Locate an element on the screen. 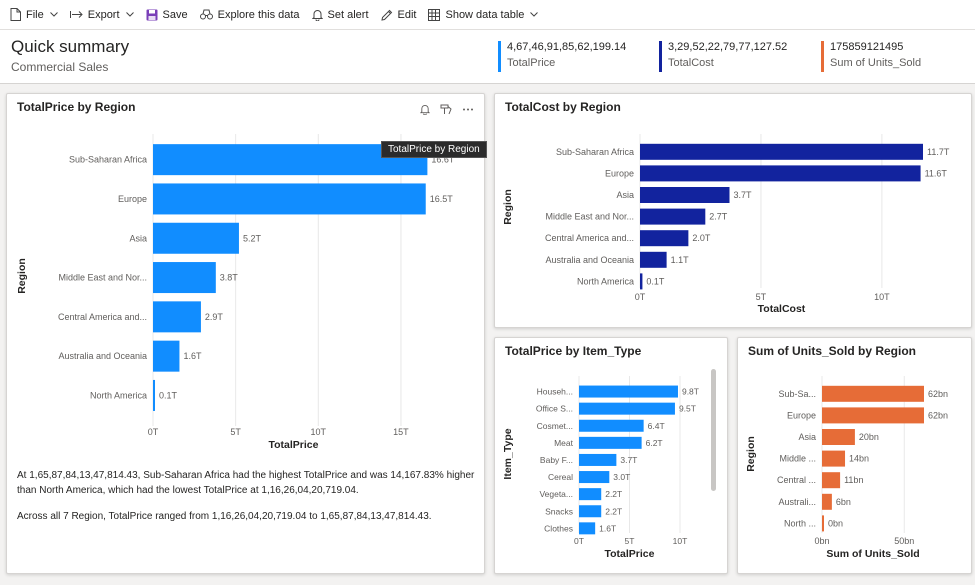  category-label: Sub-Saharan Africa is located at coordinates (108, 160).